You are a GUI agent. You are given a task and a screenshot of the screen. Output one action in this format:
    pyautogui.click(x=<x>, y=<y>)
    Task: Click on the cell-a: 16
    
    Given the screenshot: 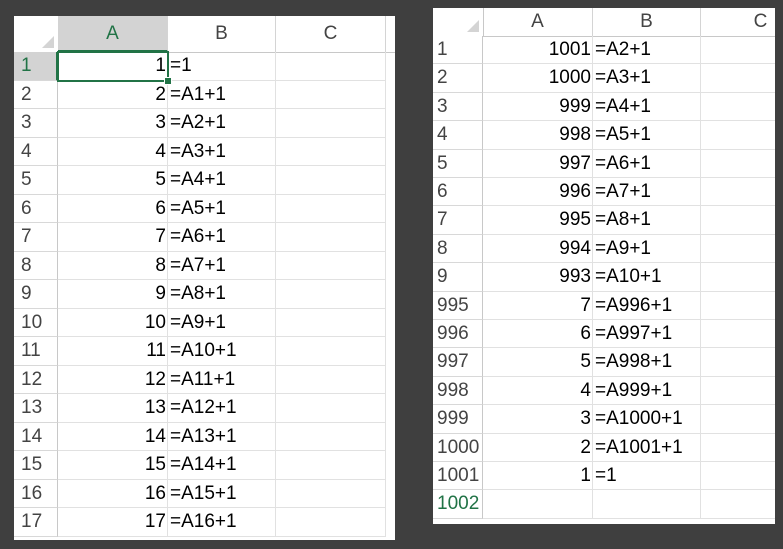 What is the action you would take?
    pyautogui.click(x=113, y=493)
    